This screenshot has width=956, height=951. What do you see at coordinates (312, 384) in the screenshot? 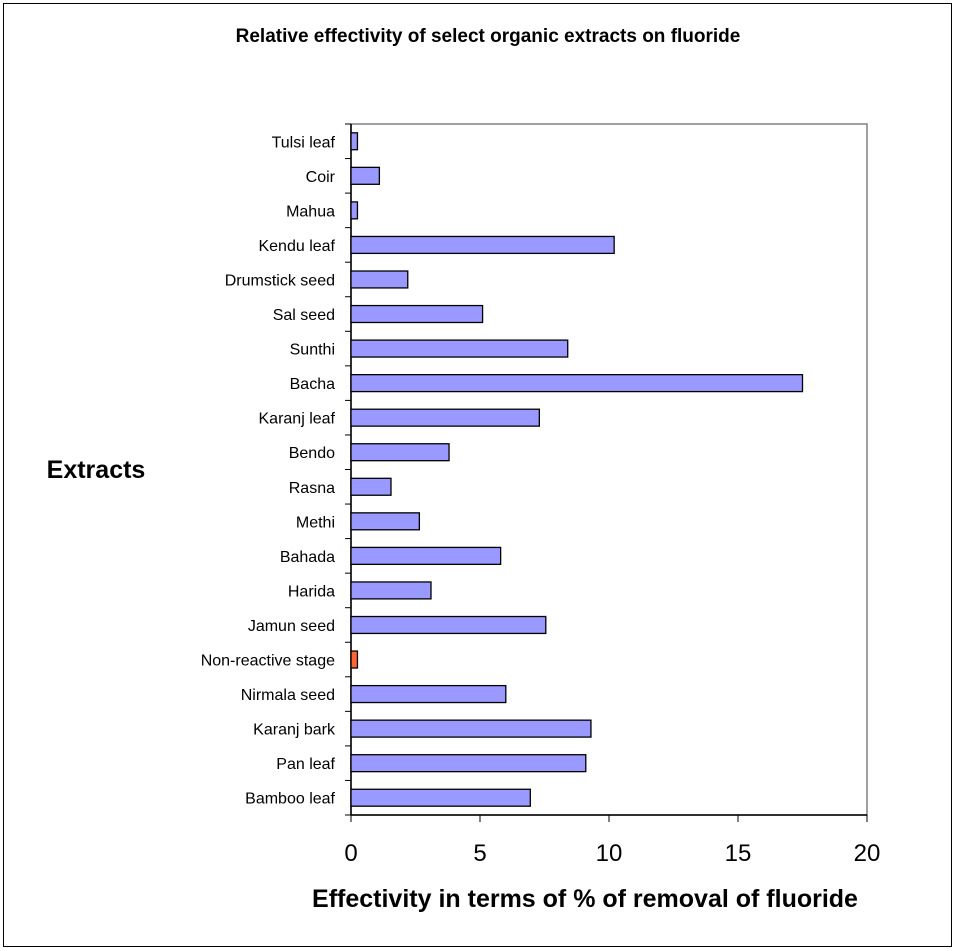
I see `category-label: Bacha` at bounding box center [312, 384].